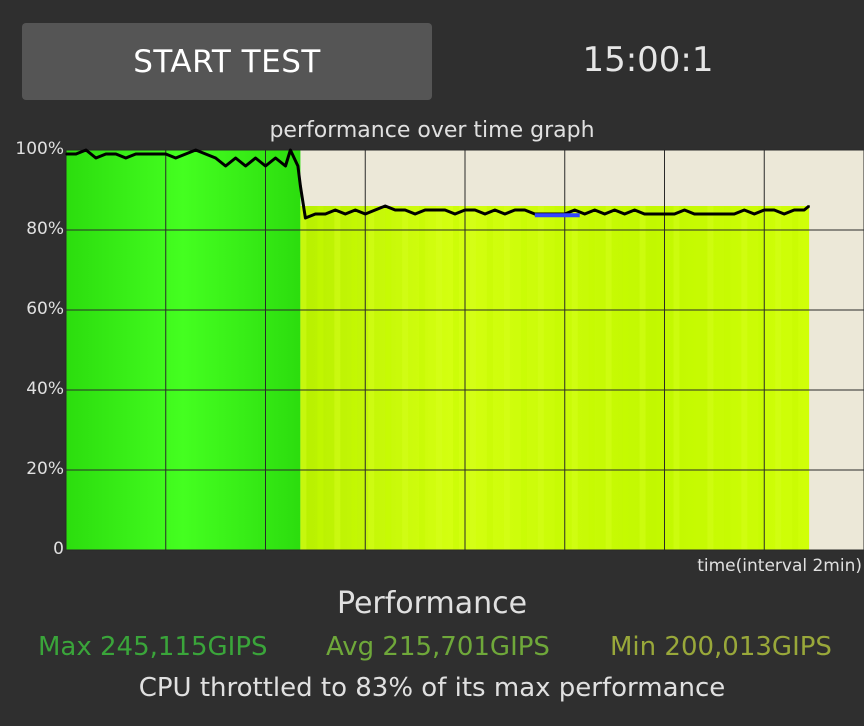 The image size is (864, 726). Describe the element at coordinates (438, 647) in the screenshot. I see `avg-performance: Avg 215,701GIPS` at that location.